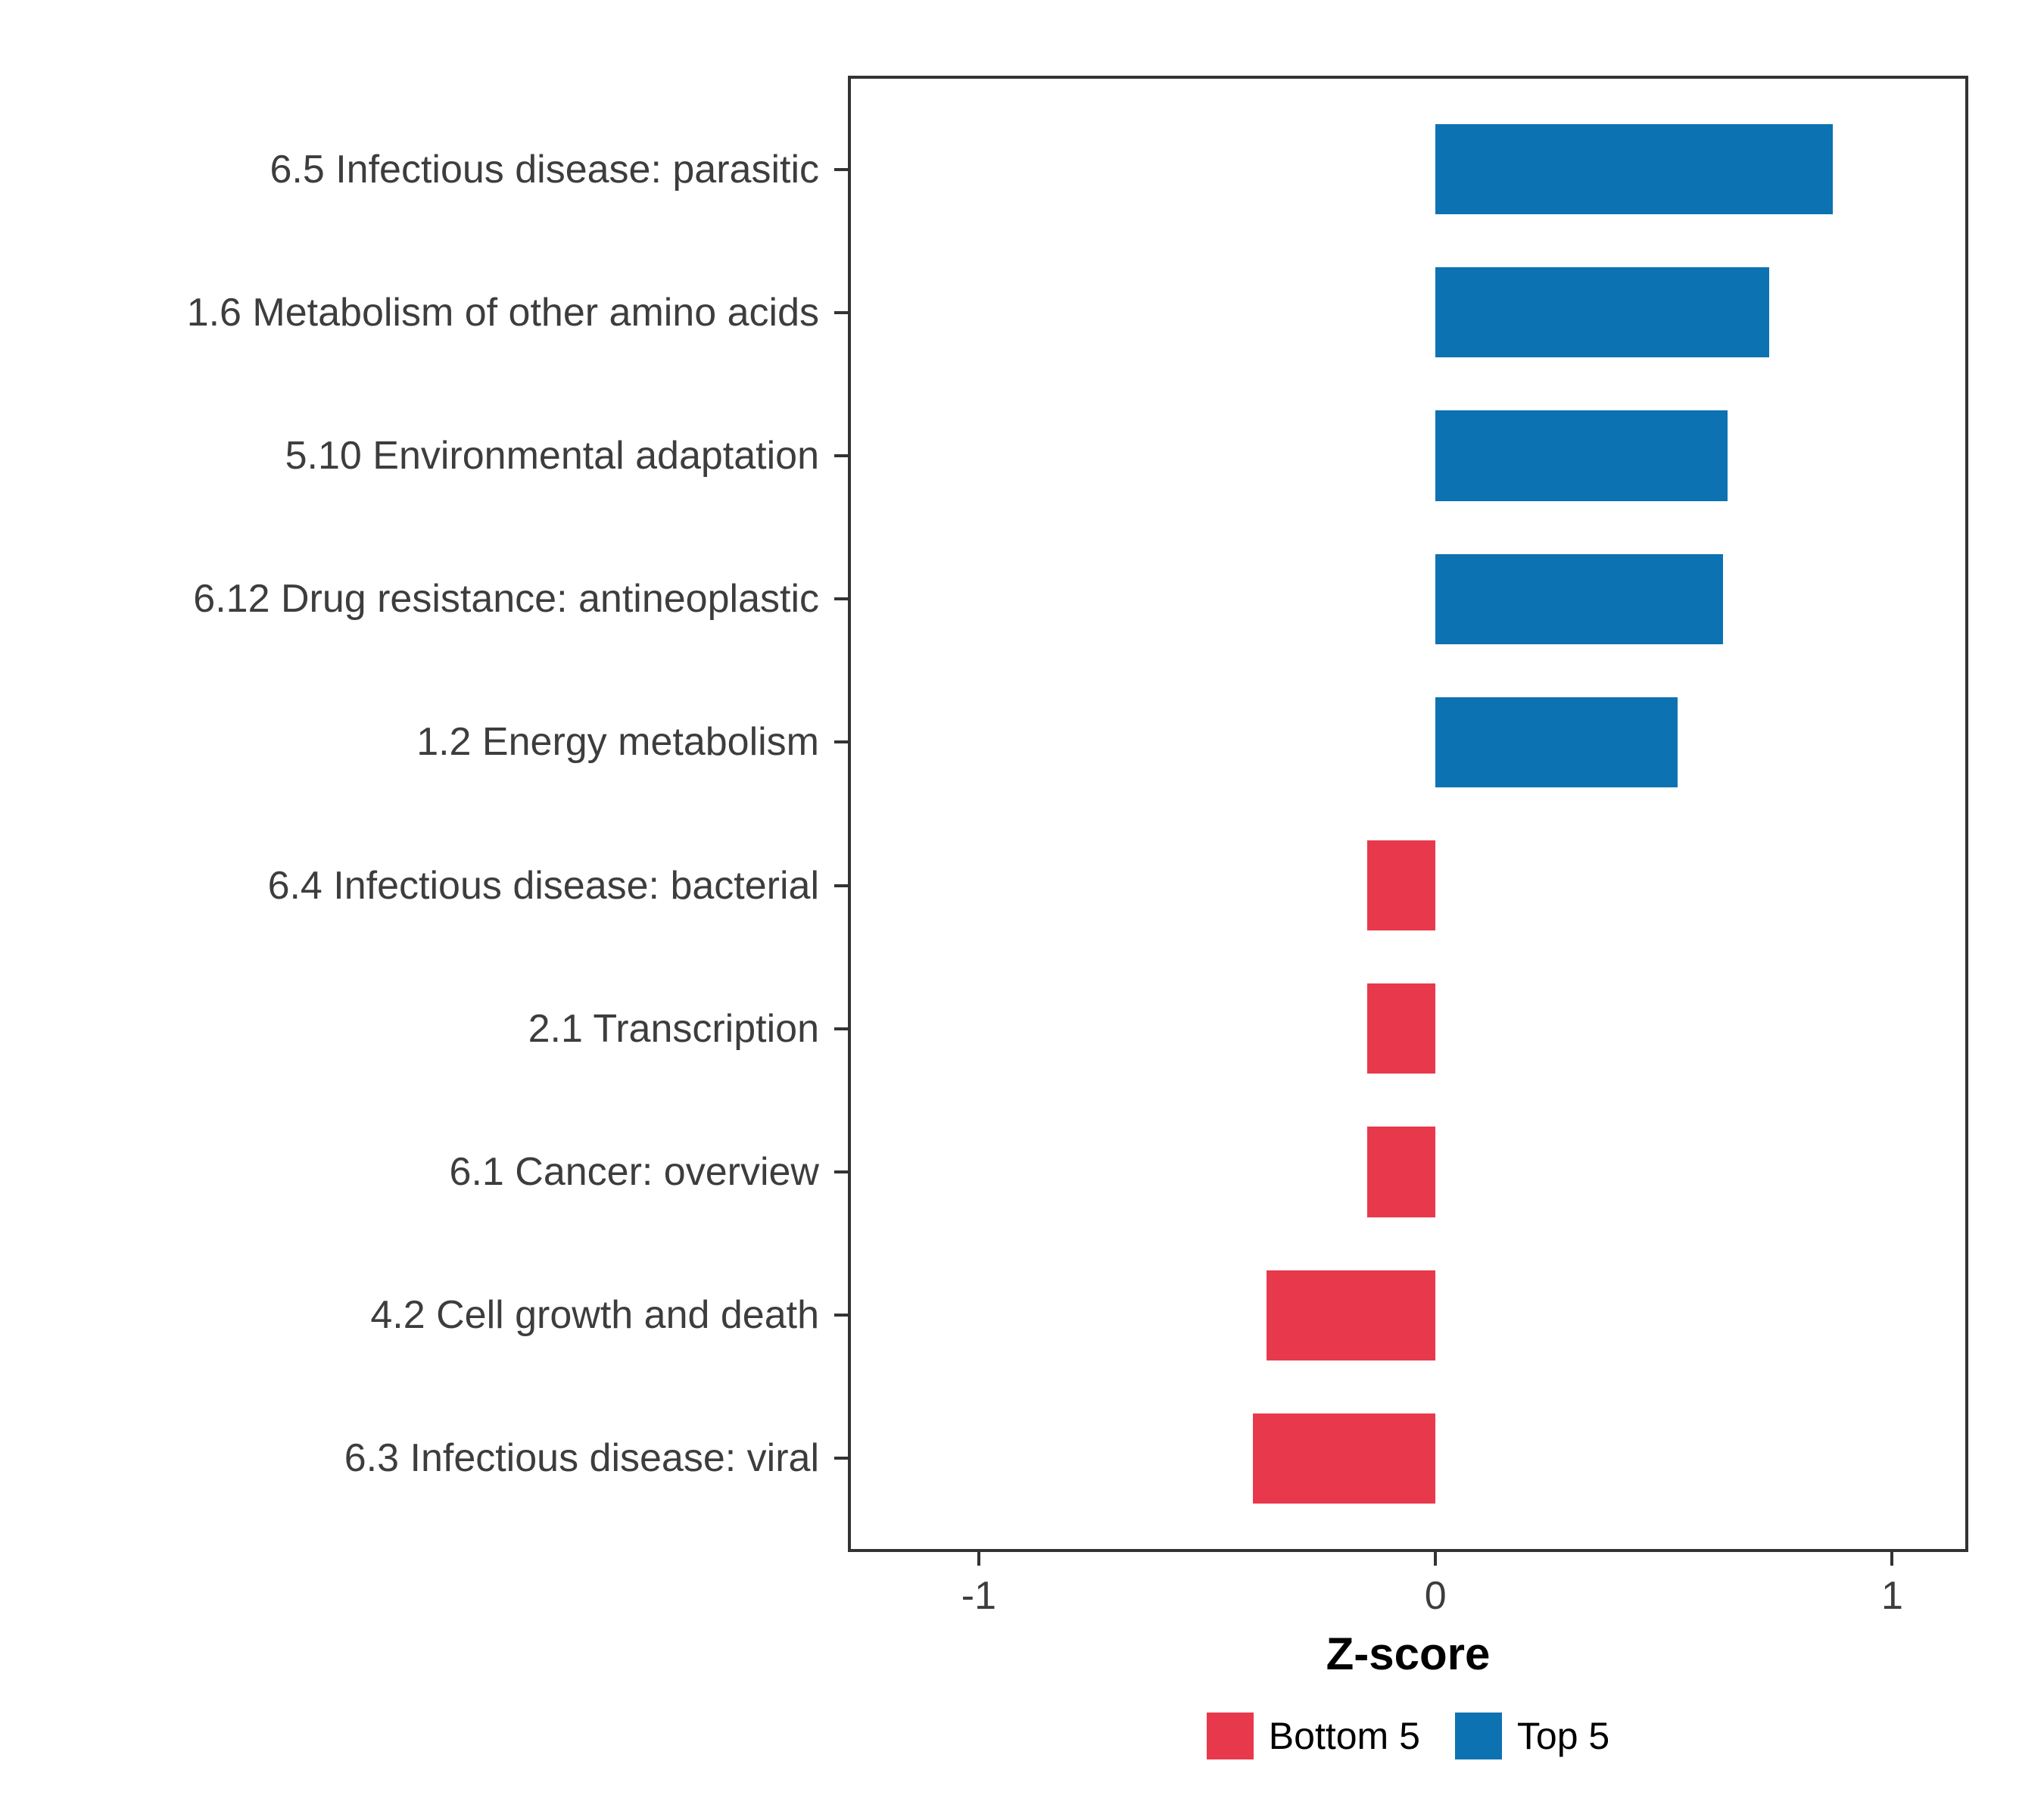 The width and height of the screenshot is (2044, 1817). I want to click on bar-6-3-infectious-disease-viral, so click(1344, 1458).